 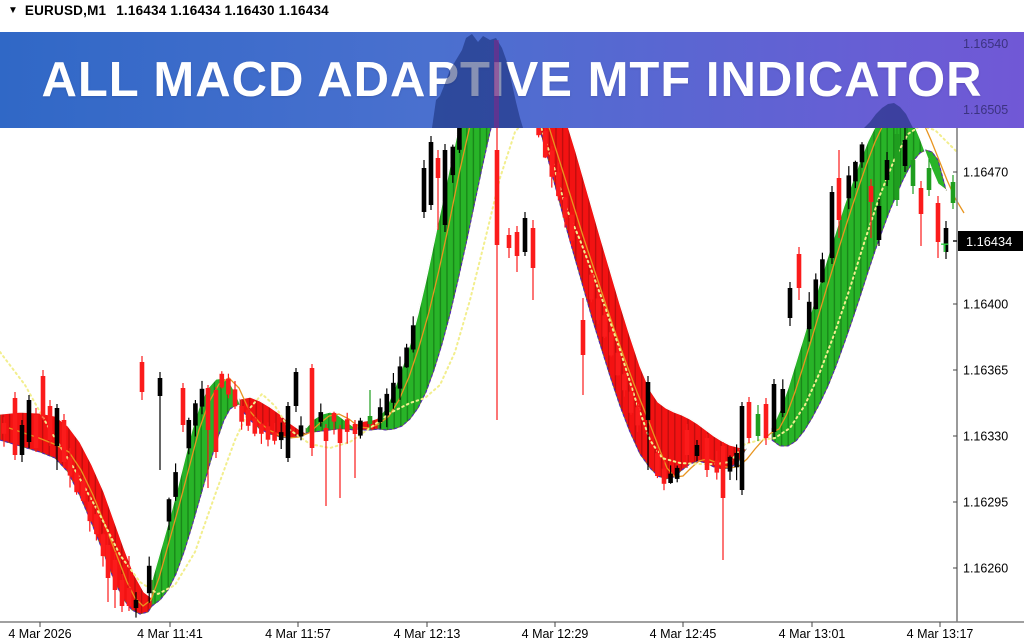 What do you see at coordinates (812, 633) in the screenshot?
I see `time-axis-label: 4 Mar 13:01` at bounding box center [812, 633].